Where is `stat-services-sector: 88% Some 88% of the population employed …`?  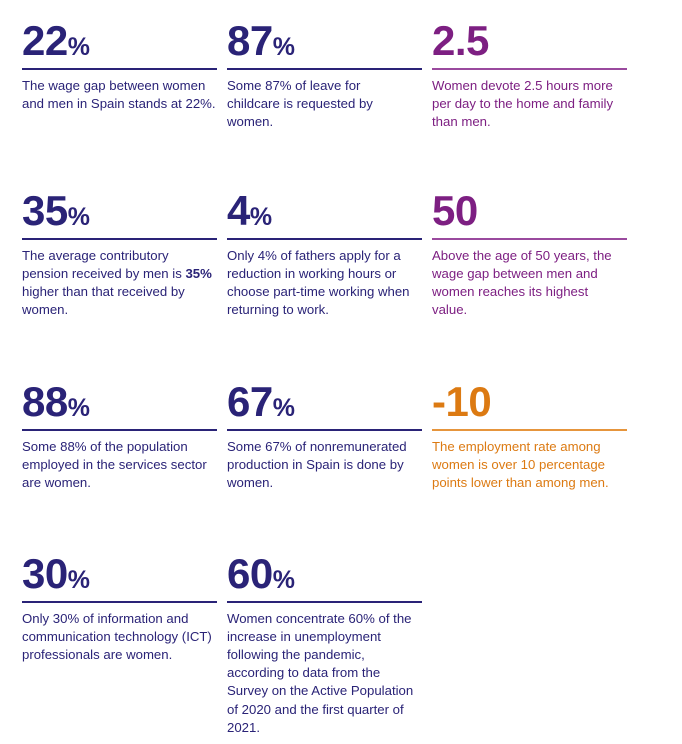
stat-services-sector: 88% Some 88% of the population employed … is located at coordinates (119, 436).